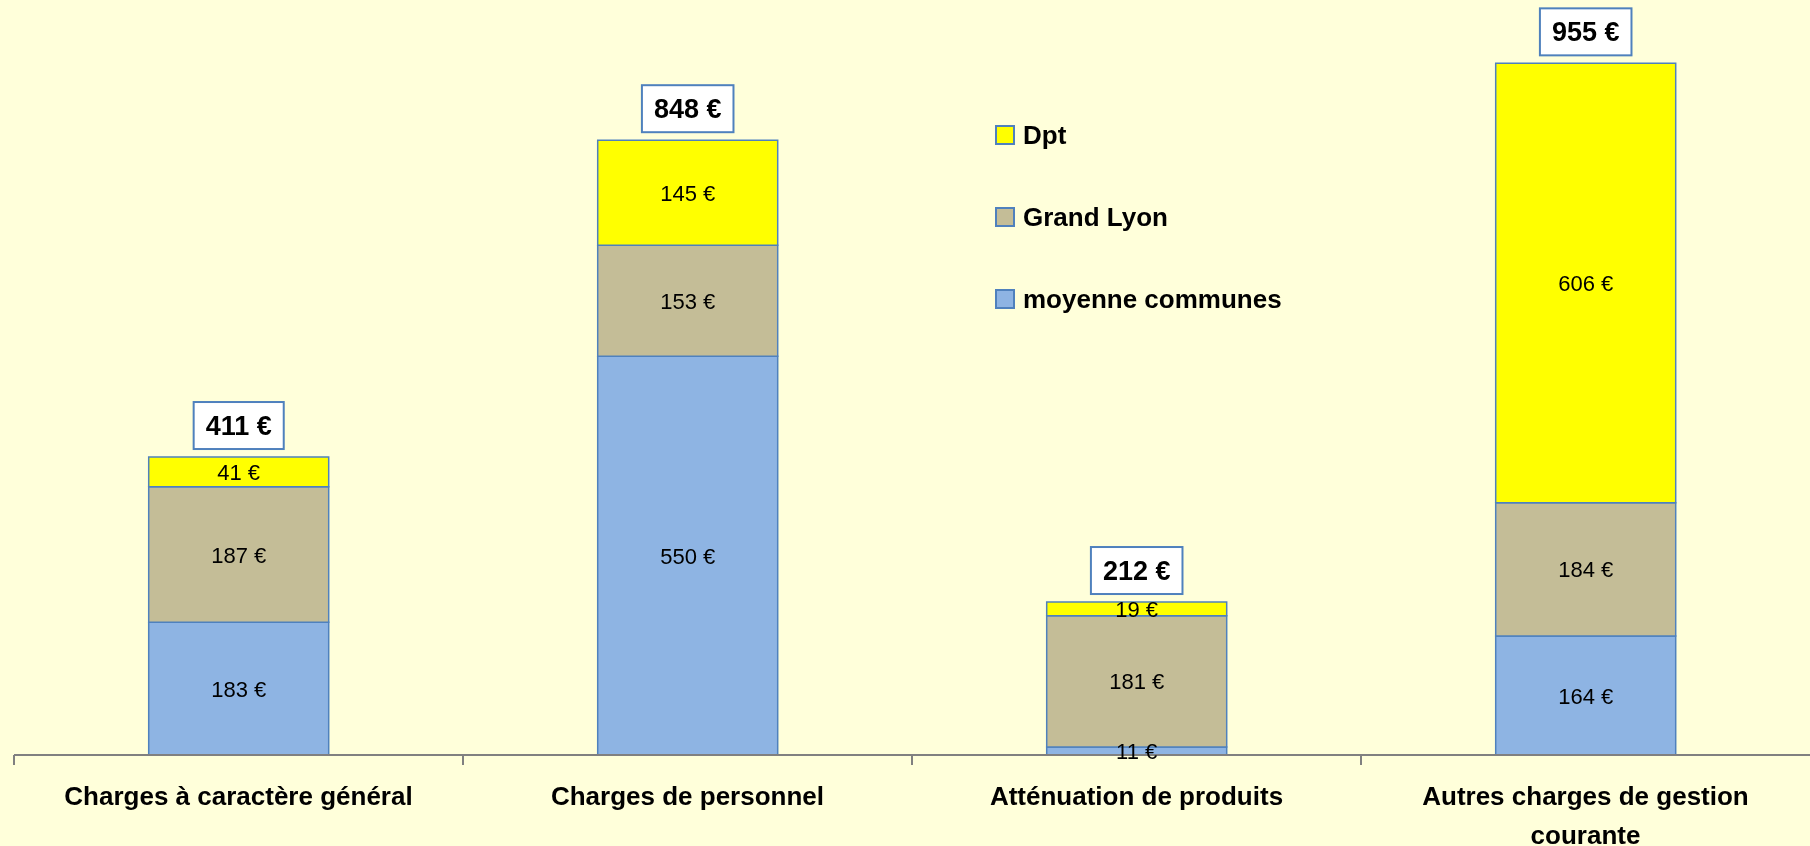 This screenshot has width=1810, height=846. What do you see at coordinates (239, 472) in the screenshot?
I see `data-label: 41 €` at bounding box center [239, 472].